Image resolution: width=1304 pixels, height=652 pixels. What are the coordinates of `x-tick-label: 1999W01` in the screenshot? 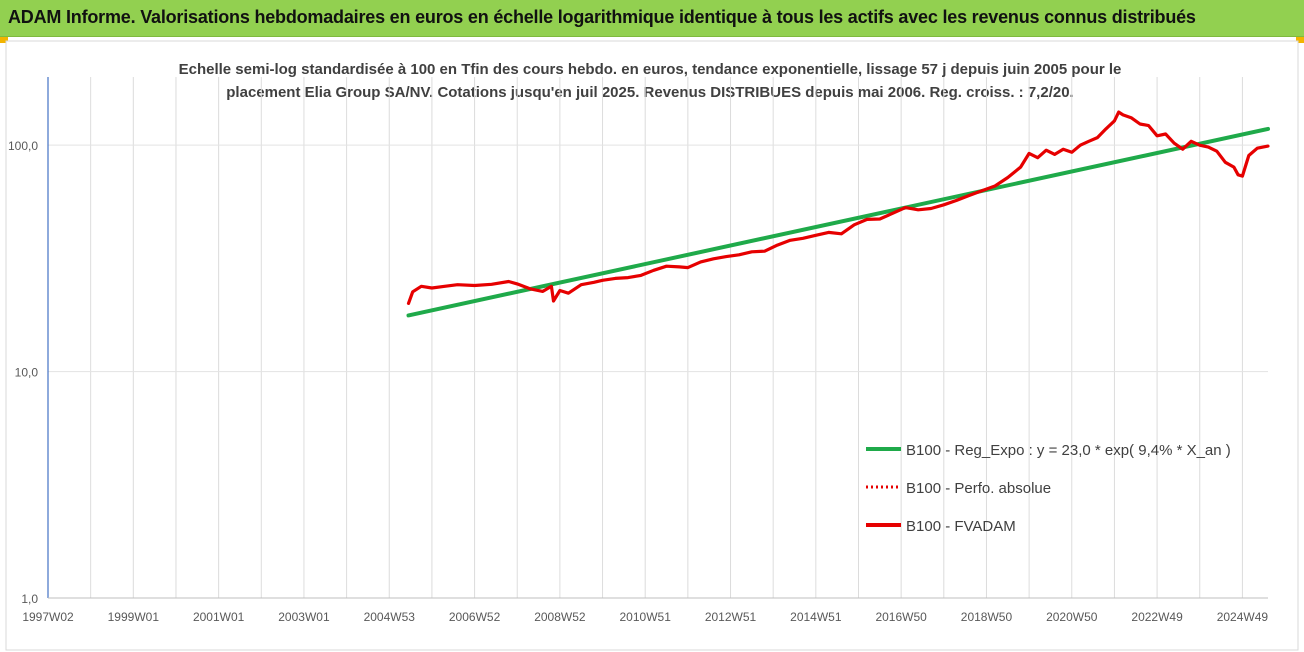 It's located at (134, 617).